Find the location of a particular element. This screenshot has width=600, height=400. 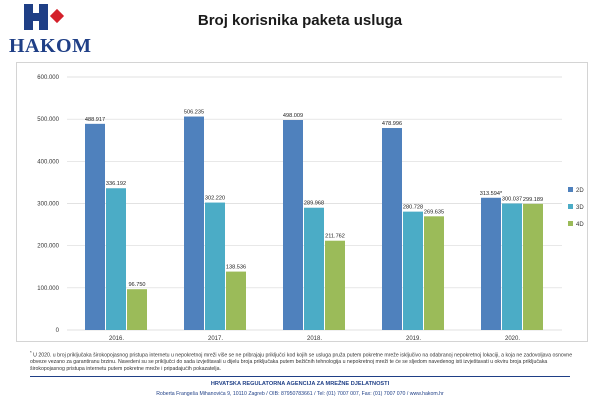

data-label: 313.594* is located at coordinates (491, 194).